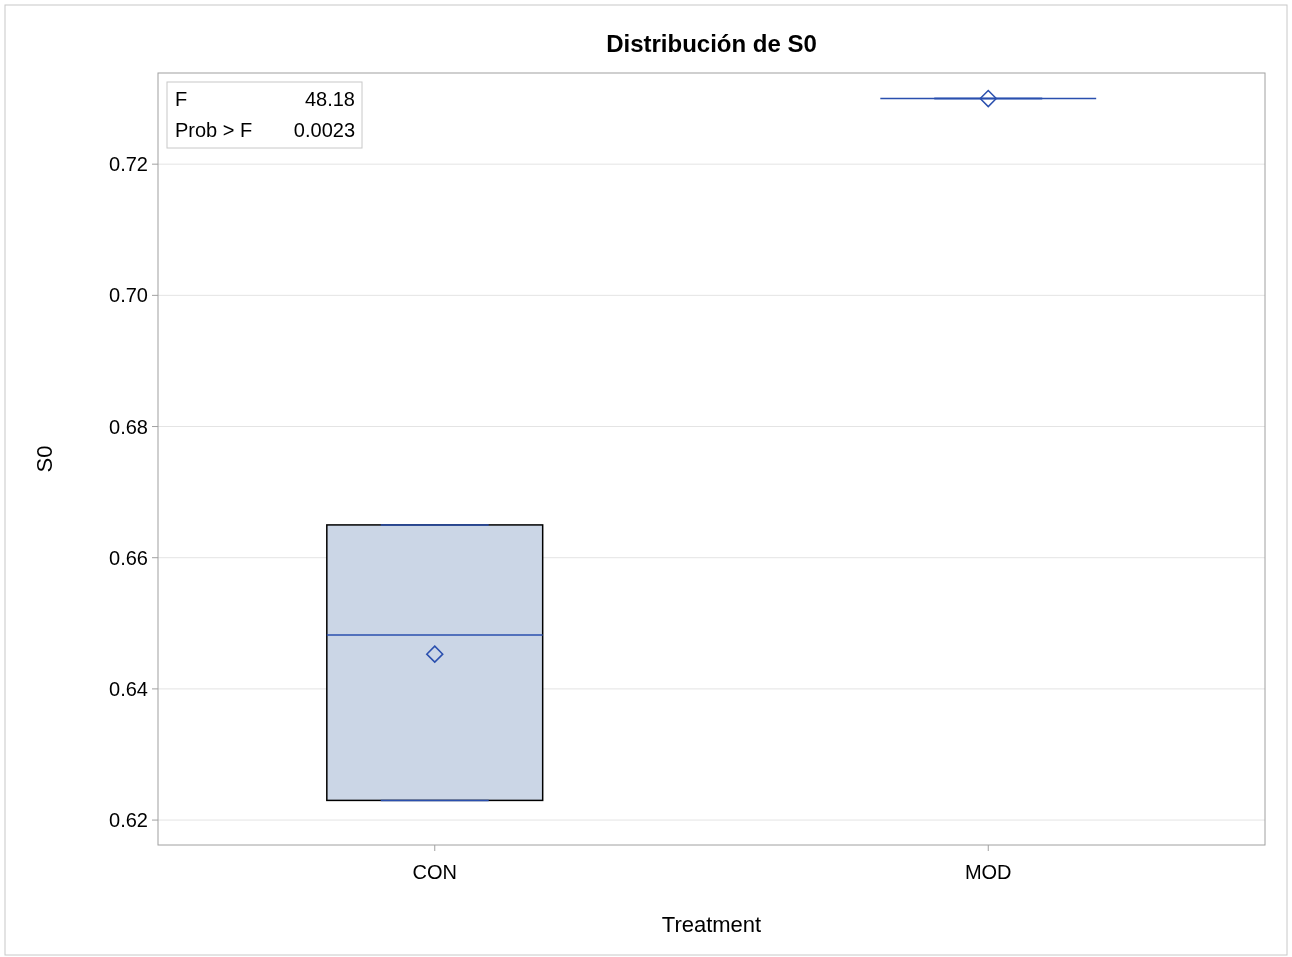 The width and height of the screenshot is (1292, 957). What do you see at coordinates (128, 295) in the screenshot?
I see `y-tick-label: 0.70` at bounding box center [128, 295].